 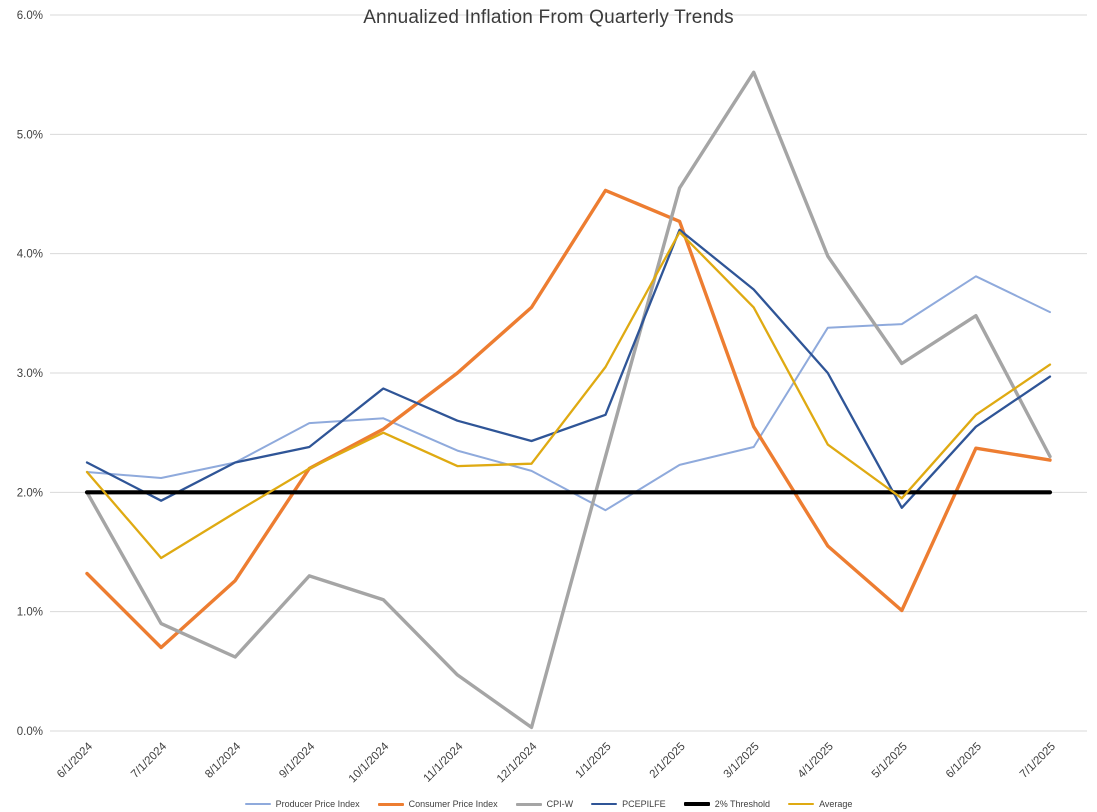 I want to click on legend-swatch-pcepilfe, so click(x=604, y=804).